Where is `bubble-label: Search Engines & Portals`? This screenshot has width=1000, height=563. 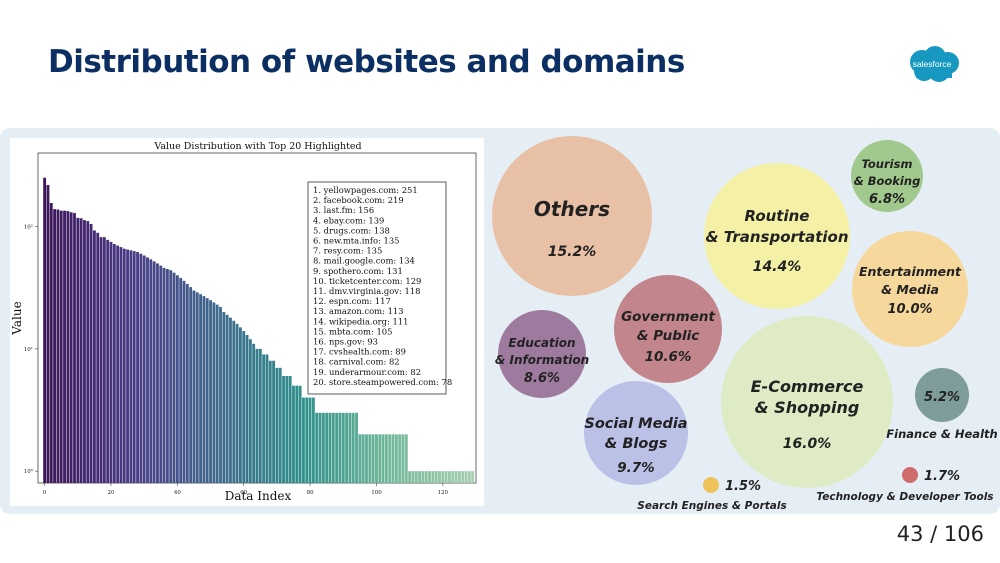 bubble-label: Search Engines & Portals is located at coordinates (711, 506).